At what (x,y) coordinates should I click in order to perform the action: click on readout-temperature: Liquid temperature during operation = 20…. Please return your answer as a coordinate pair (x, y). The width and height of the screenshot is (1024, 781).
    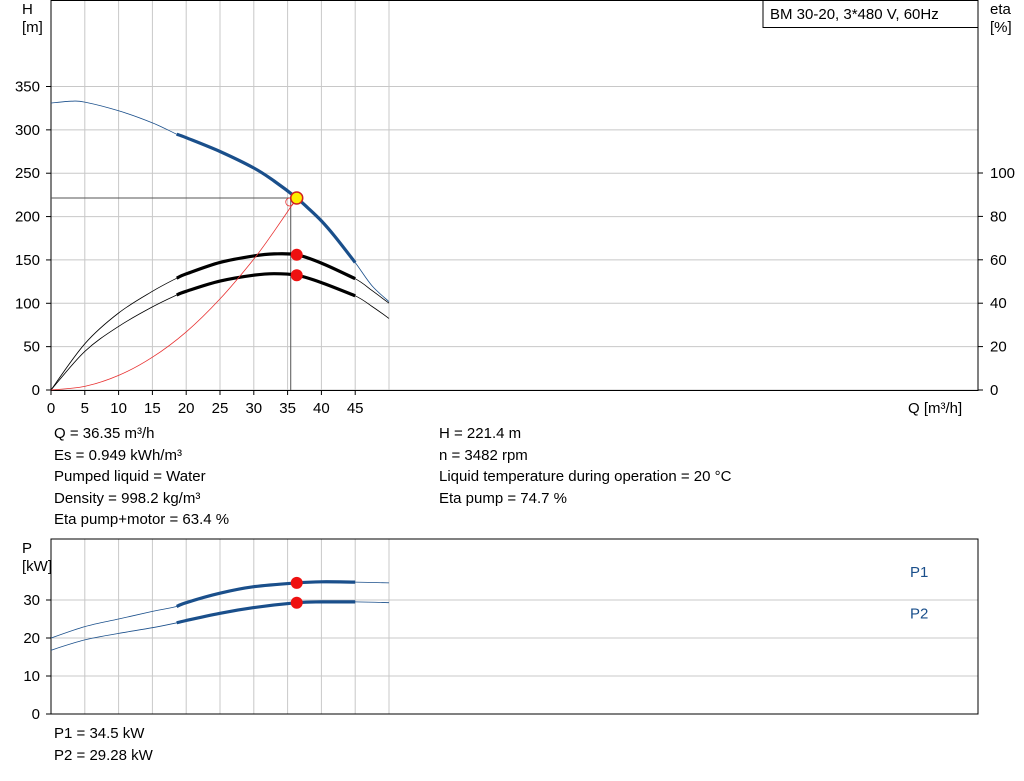
    Looking at the image, I should click on (585, 476).